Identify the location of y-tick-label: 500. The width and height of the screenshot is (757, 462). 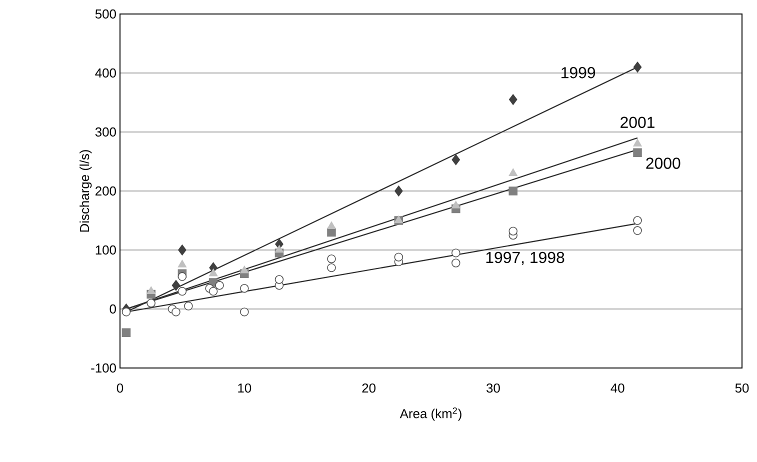
(105, 14).